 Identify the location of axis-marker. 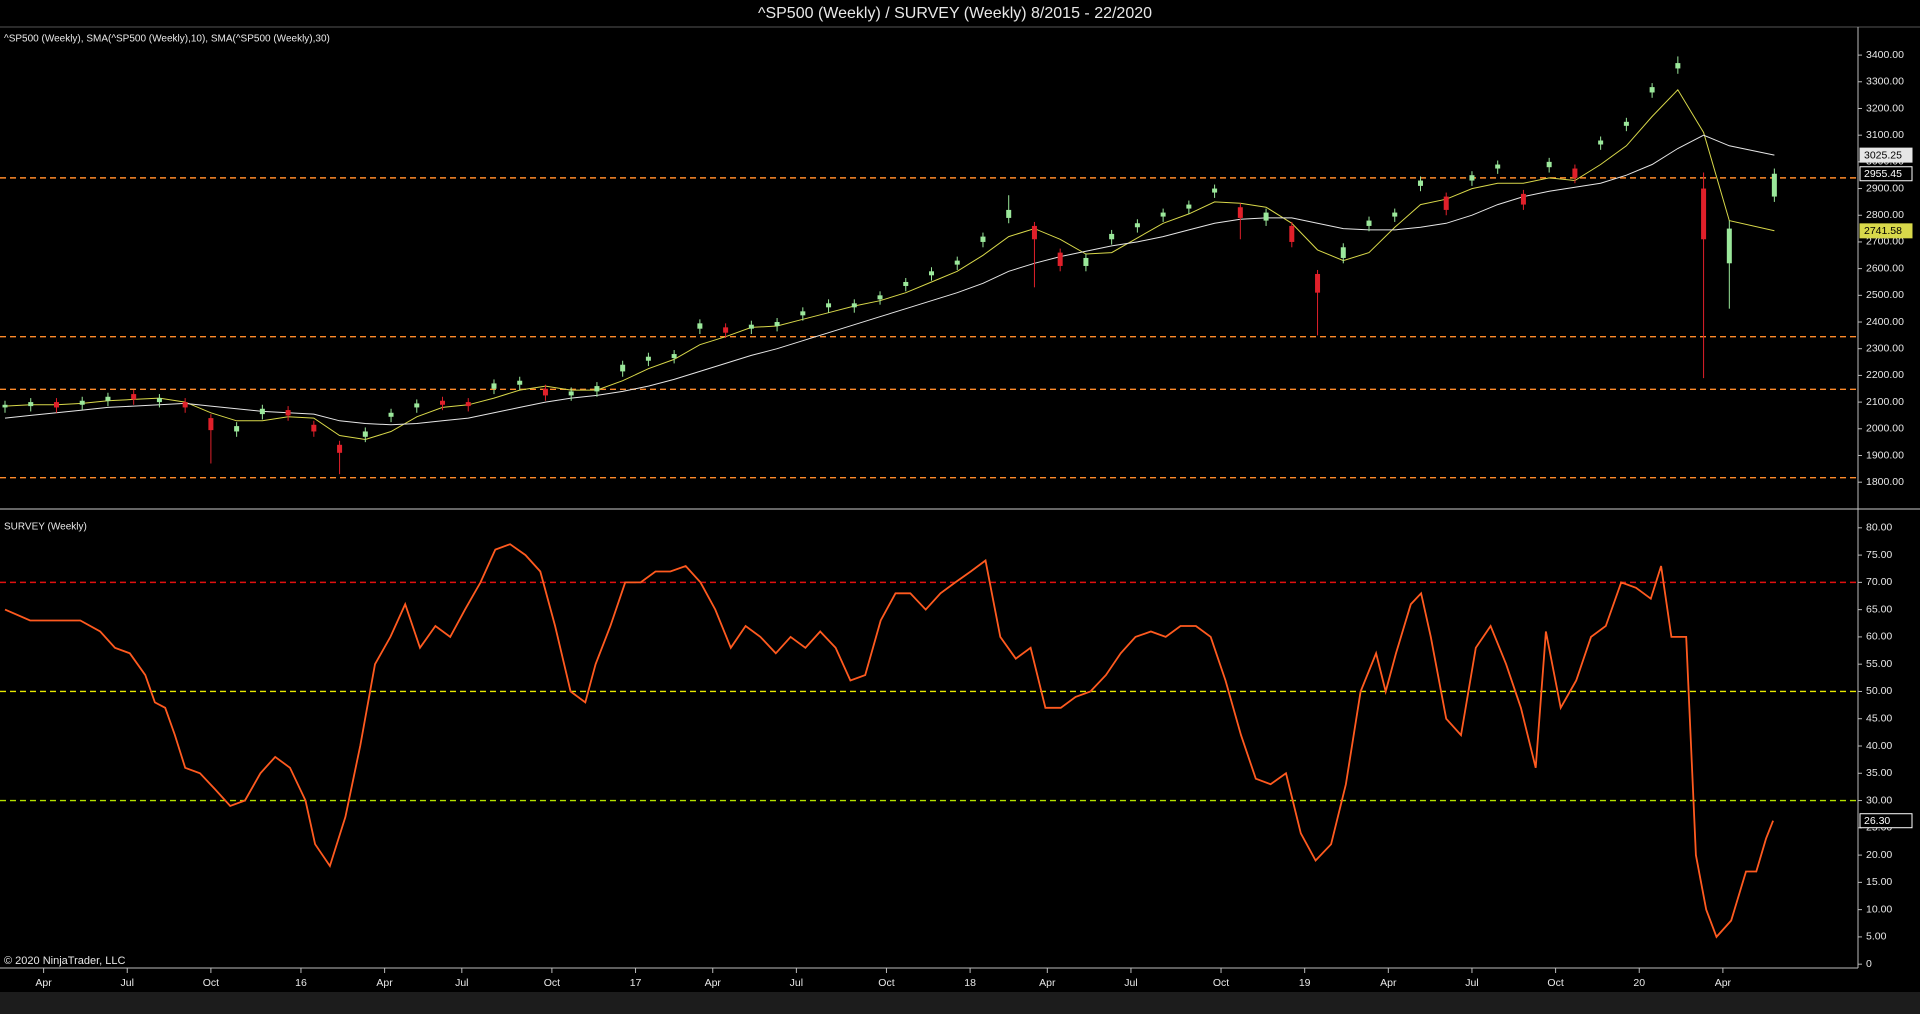
(1886, 821).